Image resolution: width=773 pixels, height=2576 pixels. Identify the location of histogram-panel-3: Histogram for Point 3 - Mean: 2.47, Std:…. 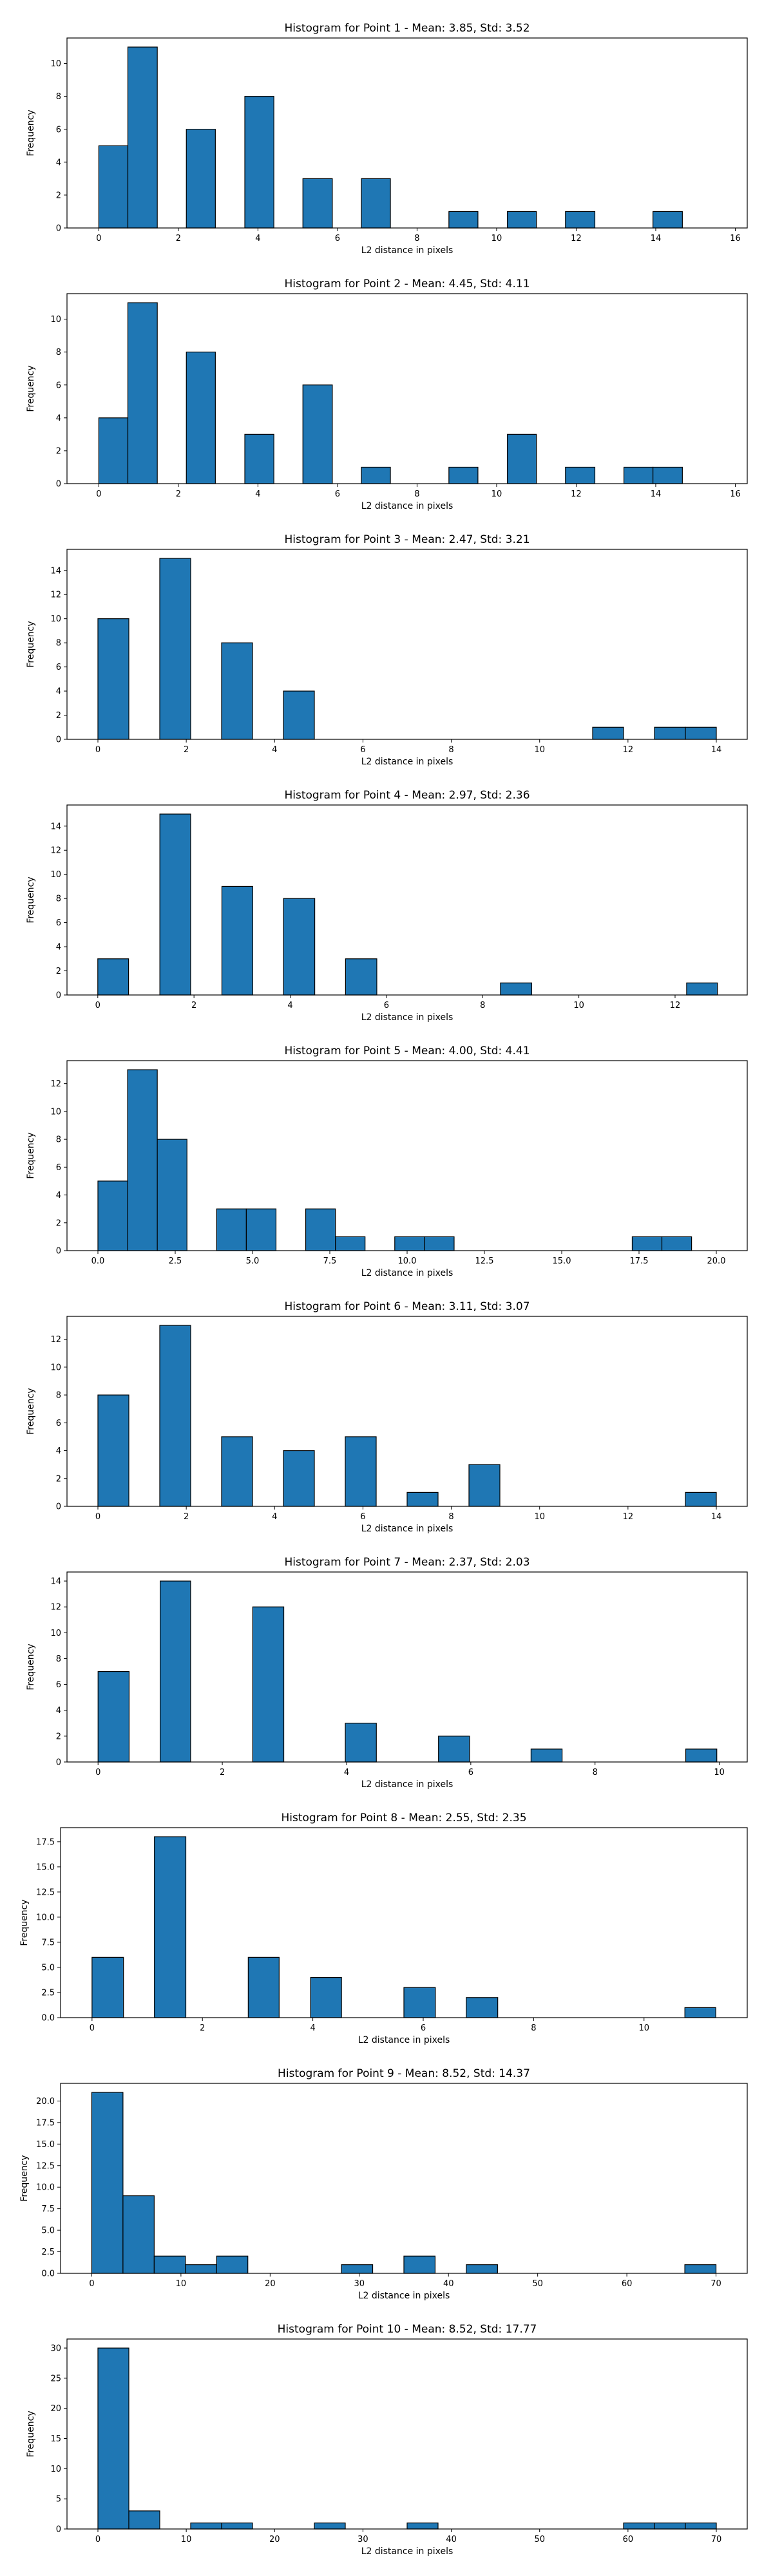
(387, 650).